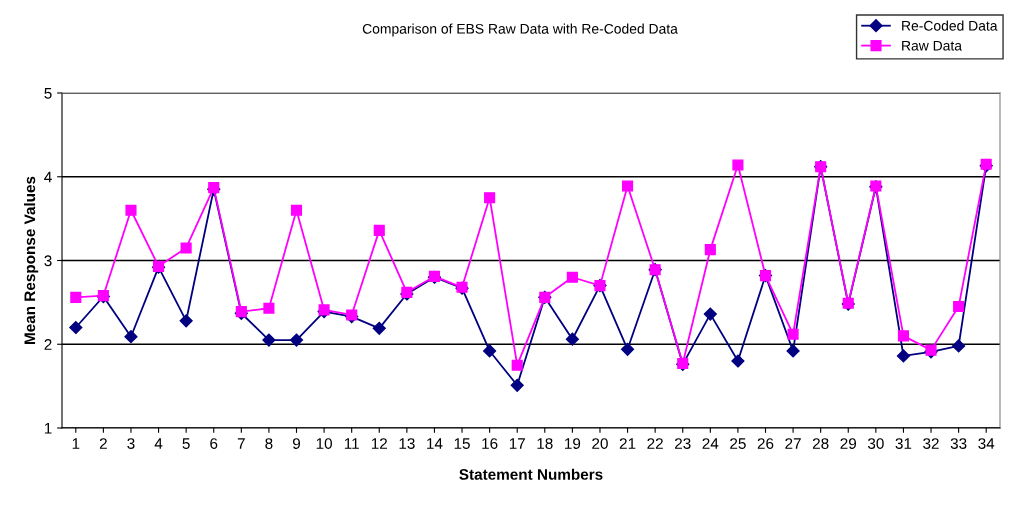 The image size is (1018, 522). Describe the element at coordinates (986, 443) in the screenshot. I see `x-tick-label: 34` at that location.